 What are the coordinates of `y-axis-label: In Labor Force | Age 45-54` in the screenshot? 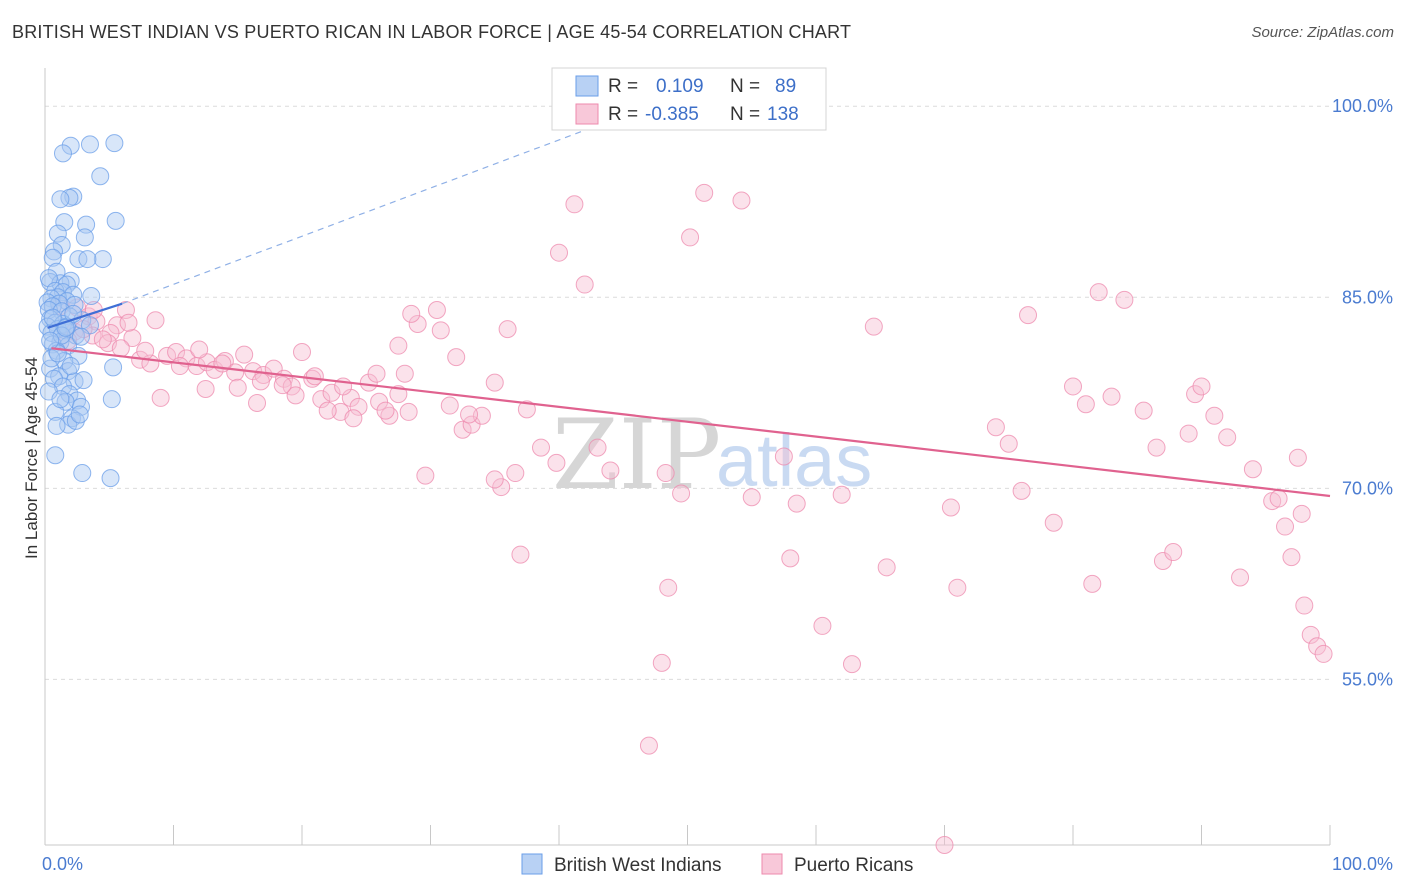 It's located at (31, 458).